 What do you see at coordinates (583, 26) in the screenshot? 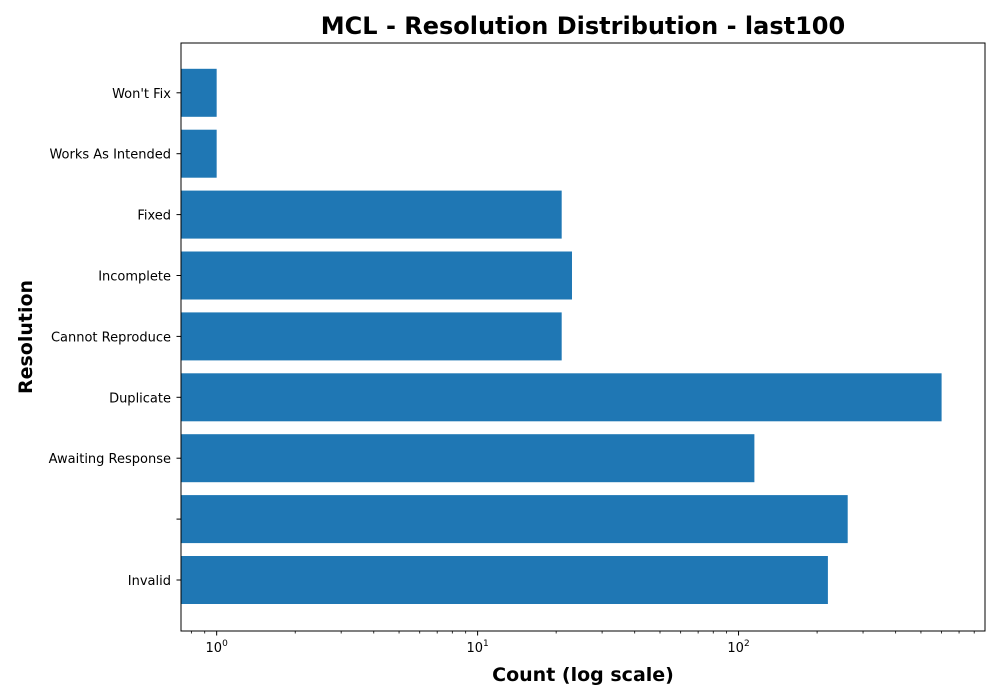
I see `chart-title: MCL - Resolution Distribution - last100` at bounding box center [583, 26].